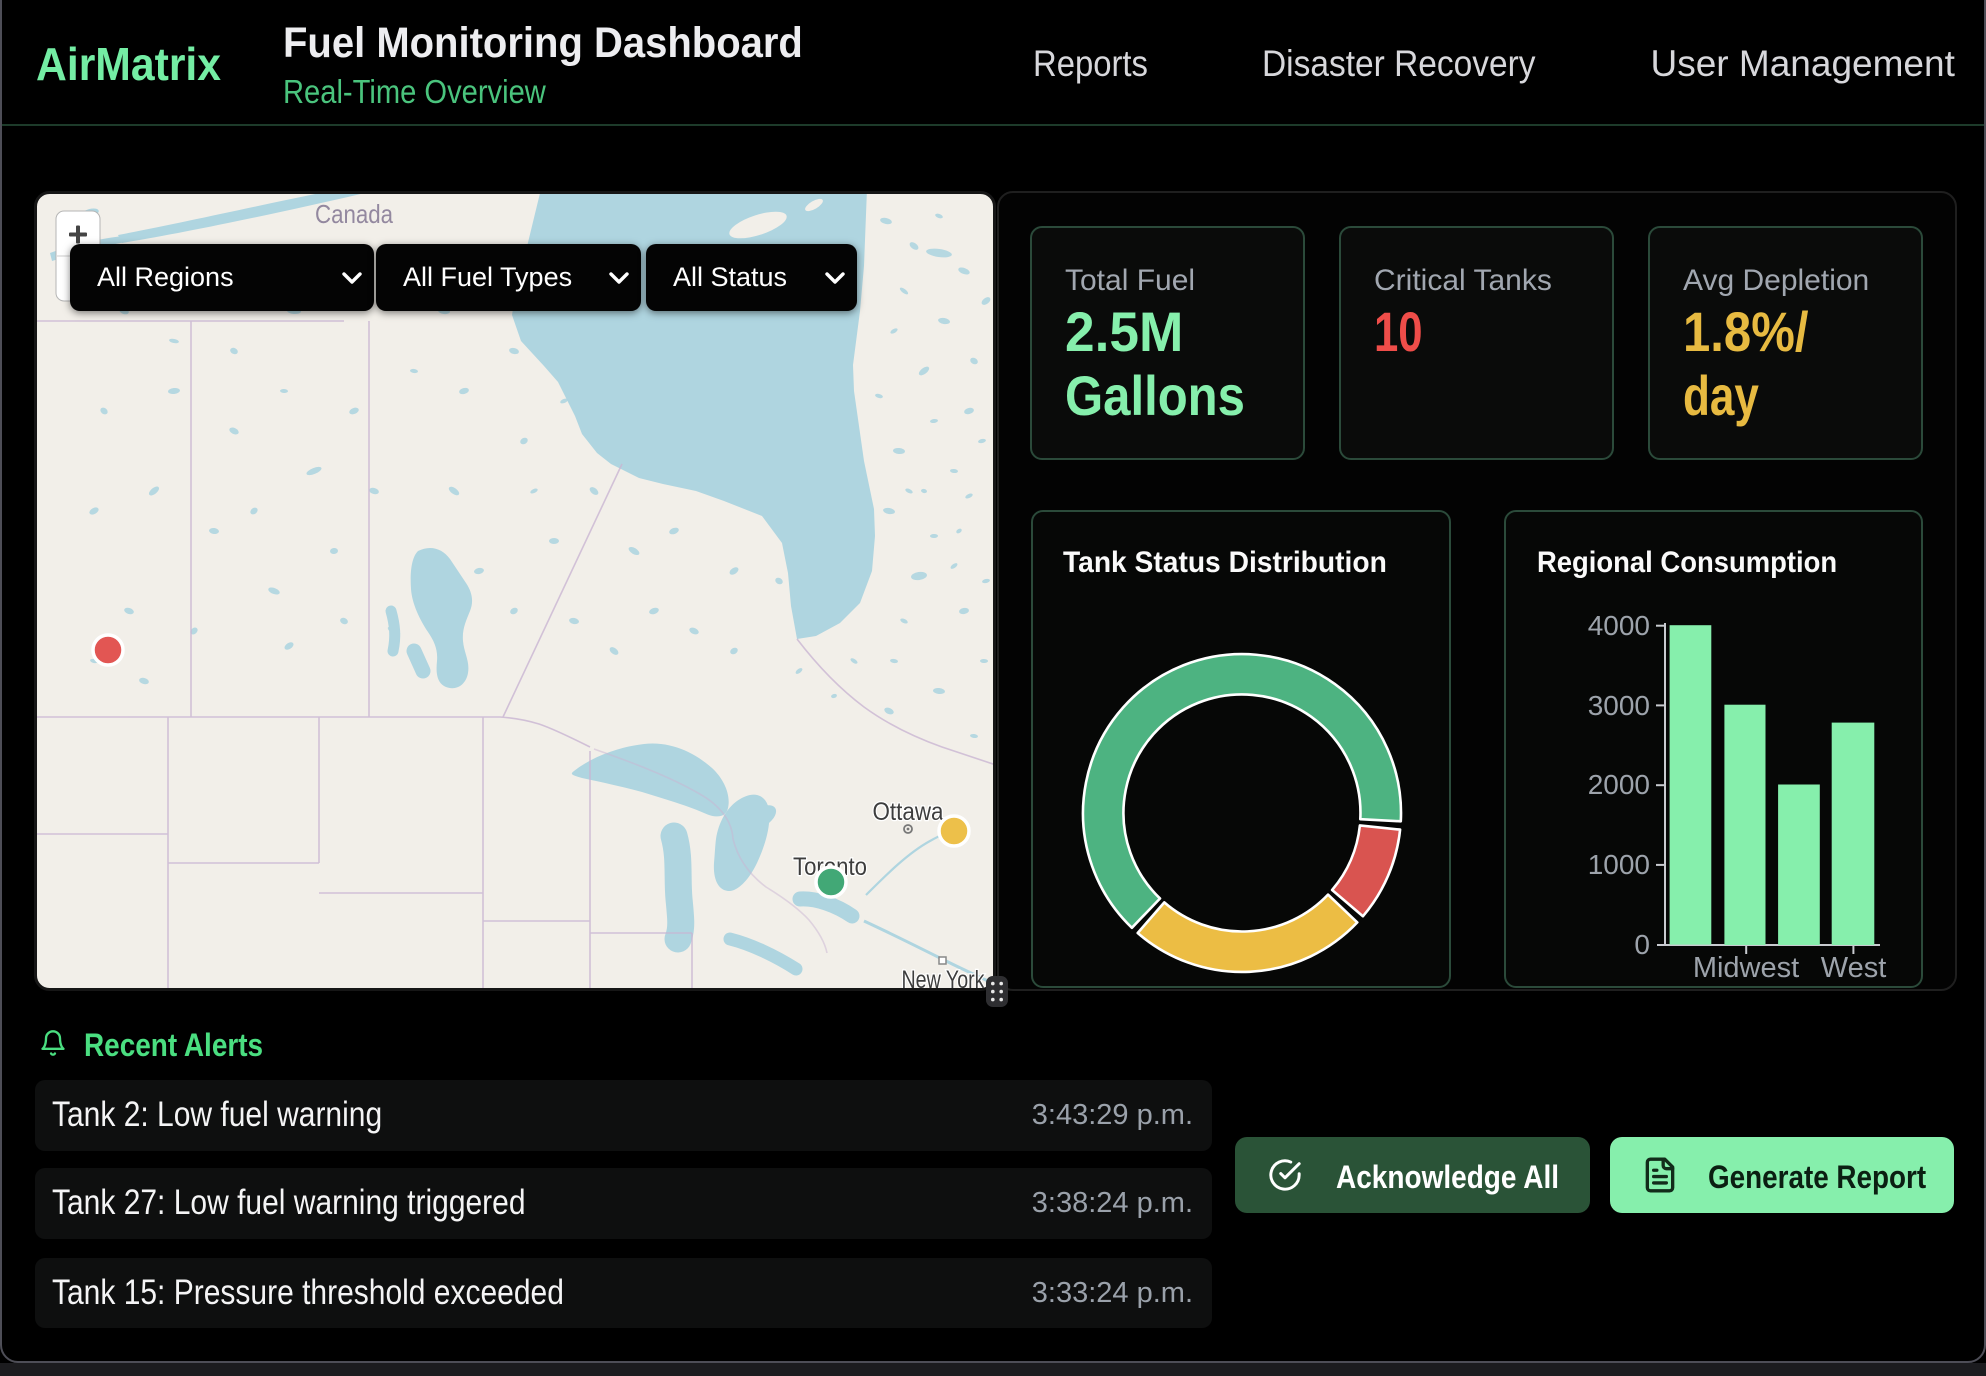 The image size is (1986, 1376). Describe the element at coordinates (943, 978) in the screenshot. I see `svg-text: New York` at that location.